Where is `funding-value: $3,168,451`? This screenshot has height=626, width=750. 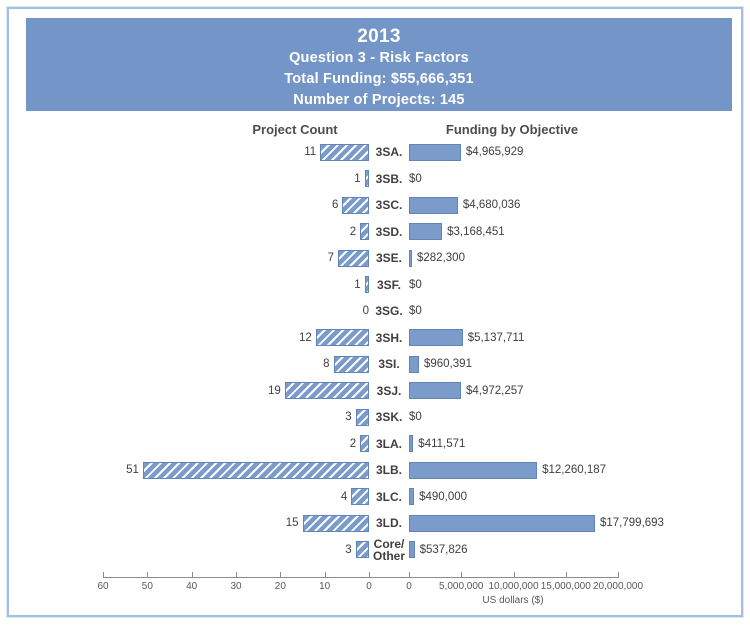
funding-value: $3,168,451 is located at coordinates (476, 231).